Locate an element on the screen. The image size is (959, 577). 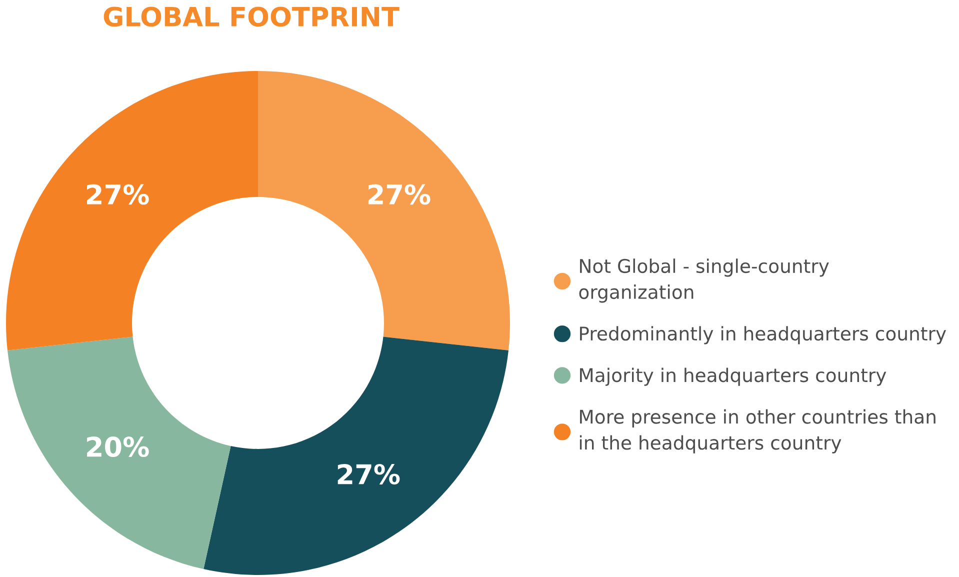
legend-label: More presence in other countries than in the headquarters country is located at coordinates (758, 431).